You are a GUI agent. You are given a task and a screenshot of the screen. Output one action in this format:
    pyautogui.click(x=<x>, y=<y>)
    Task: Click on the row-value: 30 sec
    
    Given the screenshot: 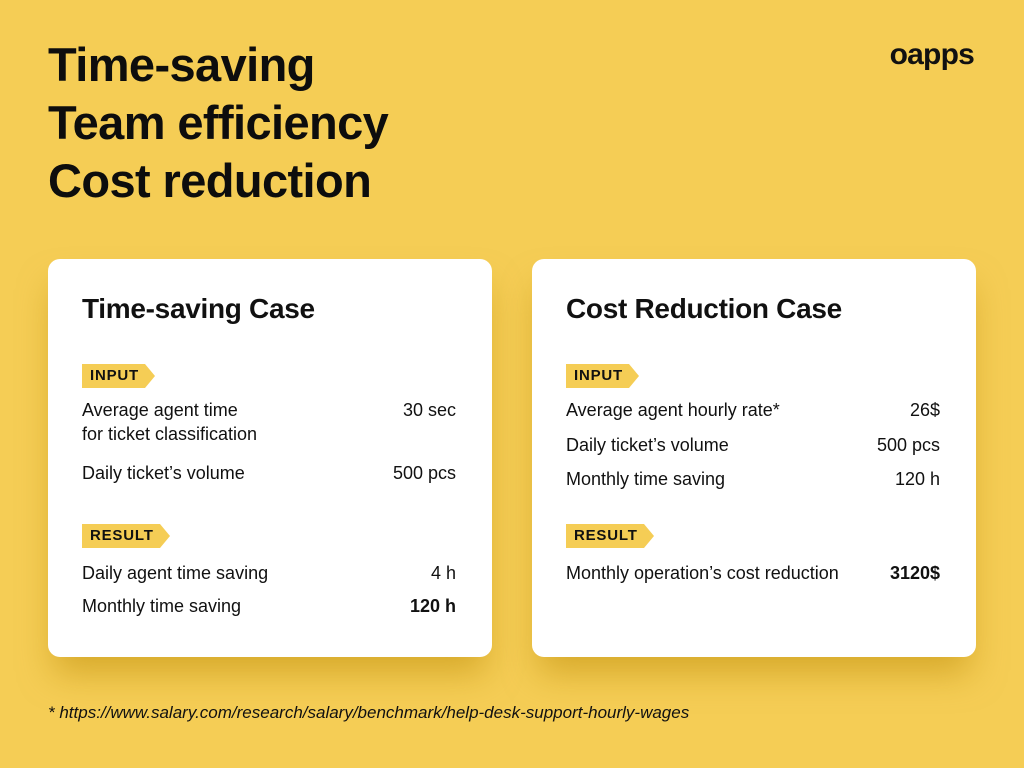 What is the action you would take?
    pyautogui.click(x=429, y=410)
    